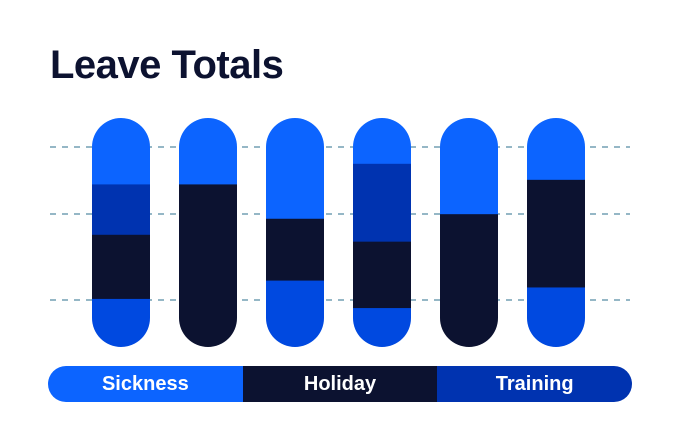  I want to click on bar-3-segment-holiday, so click(295, 250).